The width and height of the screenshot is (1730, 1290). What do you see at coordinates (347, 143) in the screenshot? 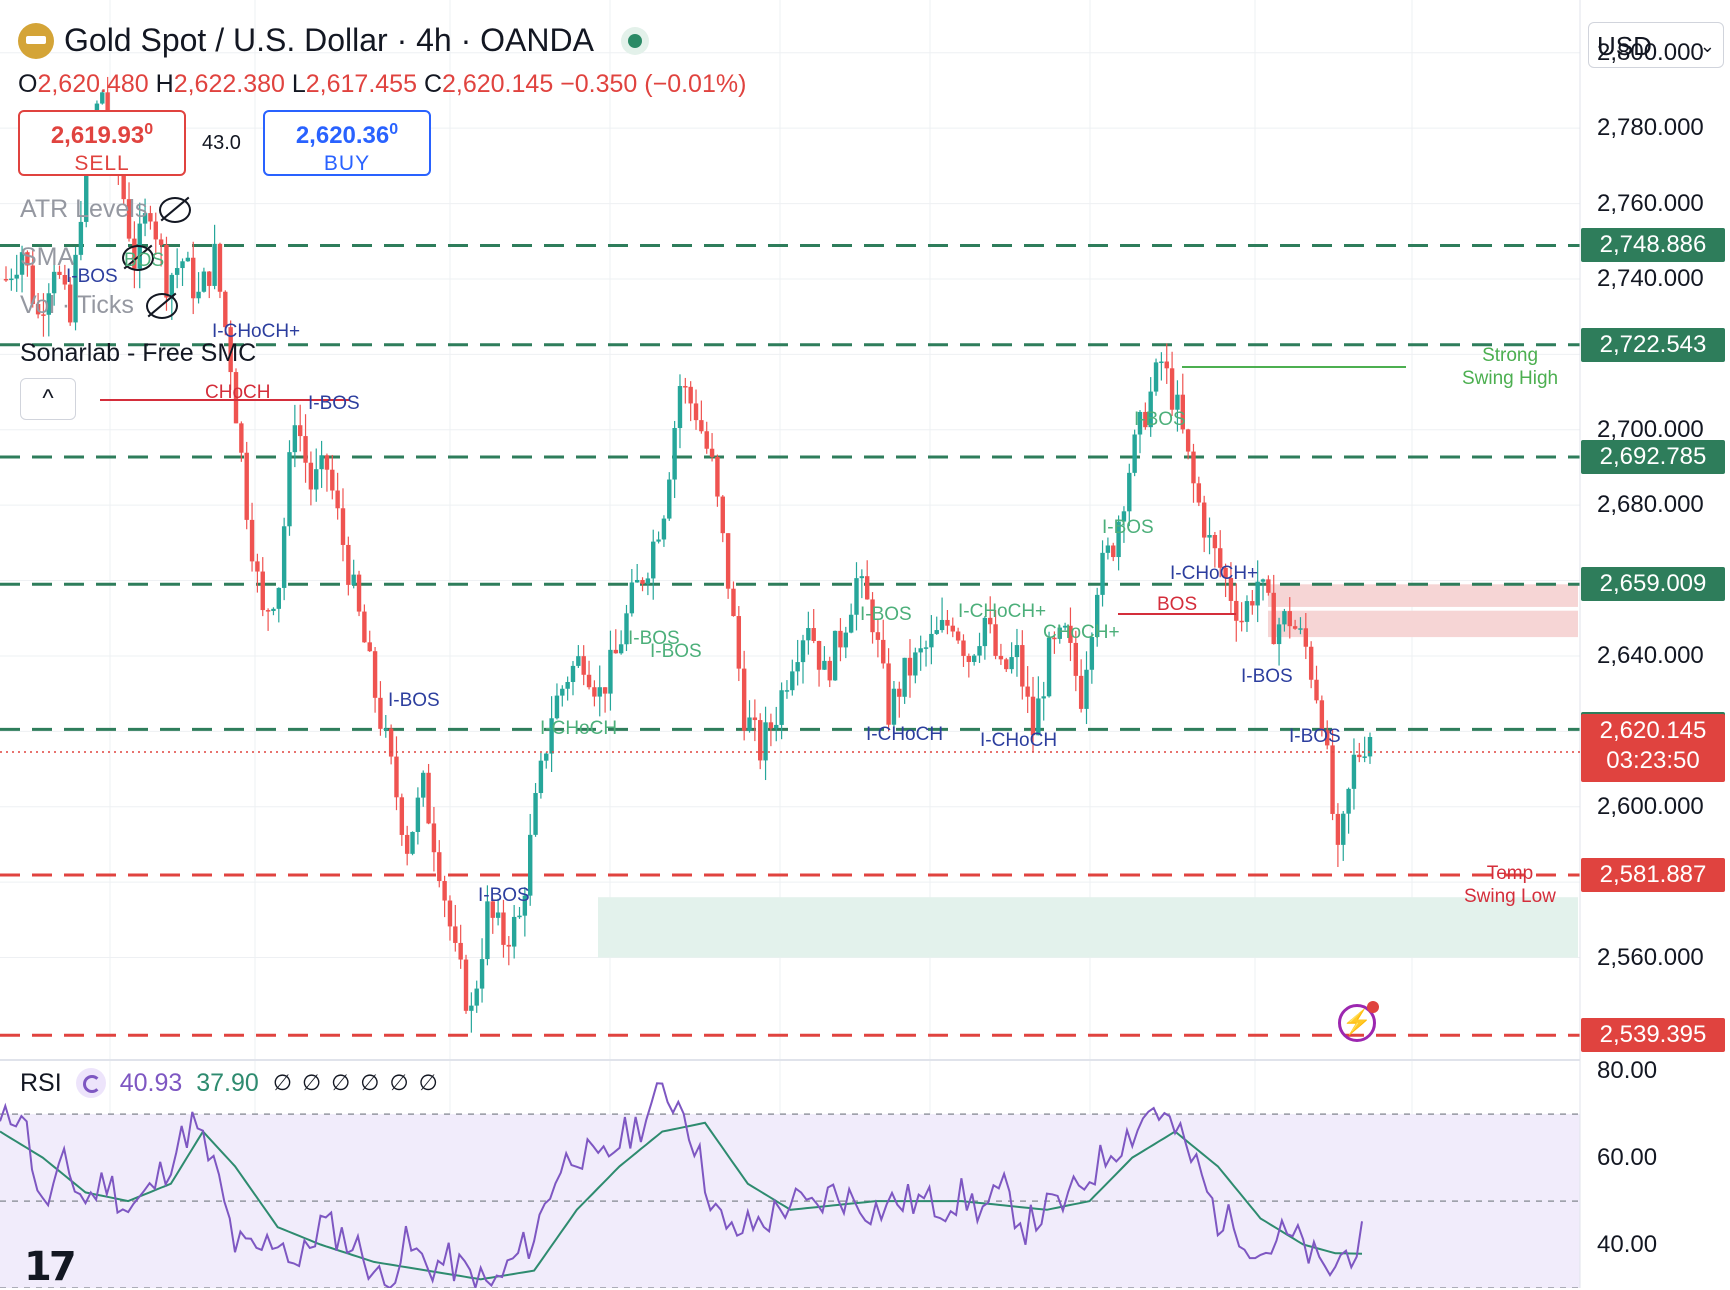
I see `buy-button: 2,620.360 BUY` at bounding box center [347, 143].